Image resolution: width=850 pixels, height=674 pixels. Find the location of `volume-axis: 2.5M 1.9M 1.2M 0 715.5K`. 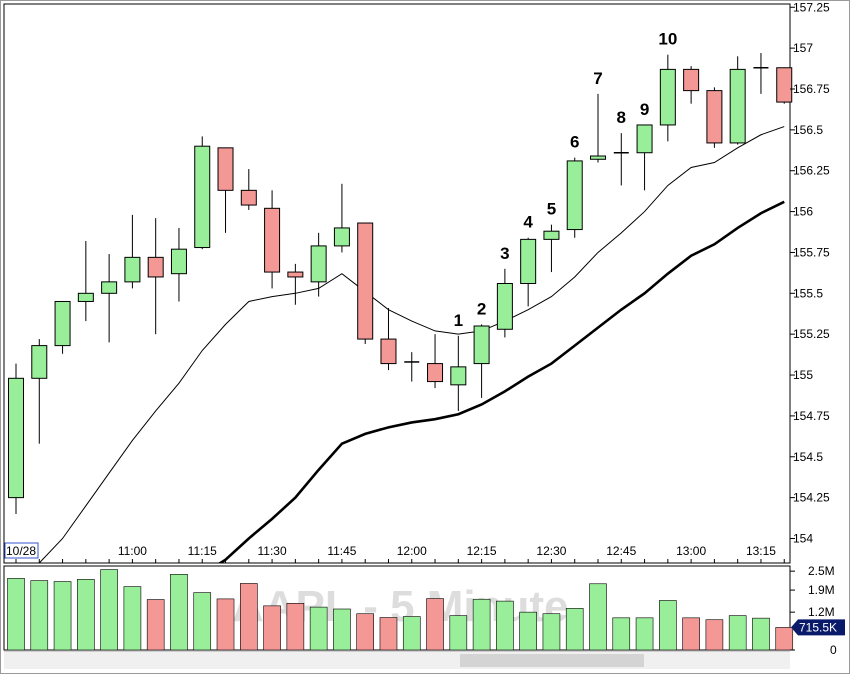

volume-axis: 2.5M 1.9M 1.2M 0 715.5K is located at coordinates (817, 610).